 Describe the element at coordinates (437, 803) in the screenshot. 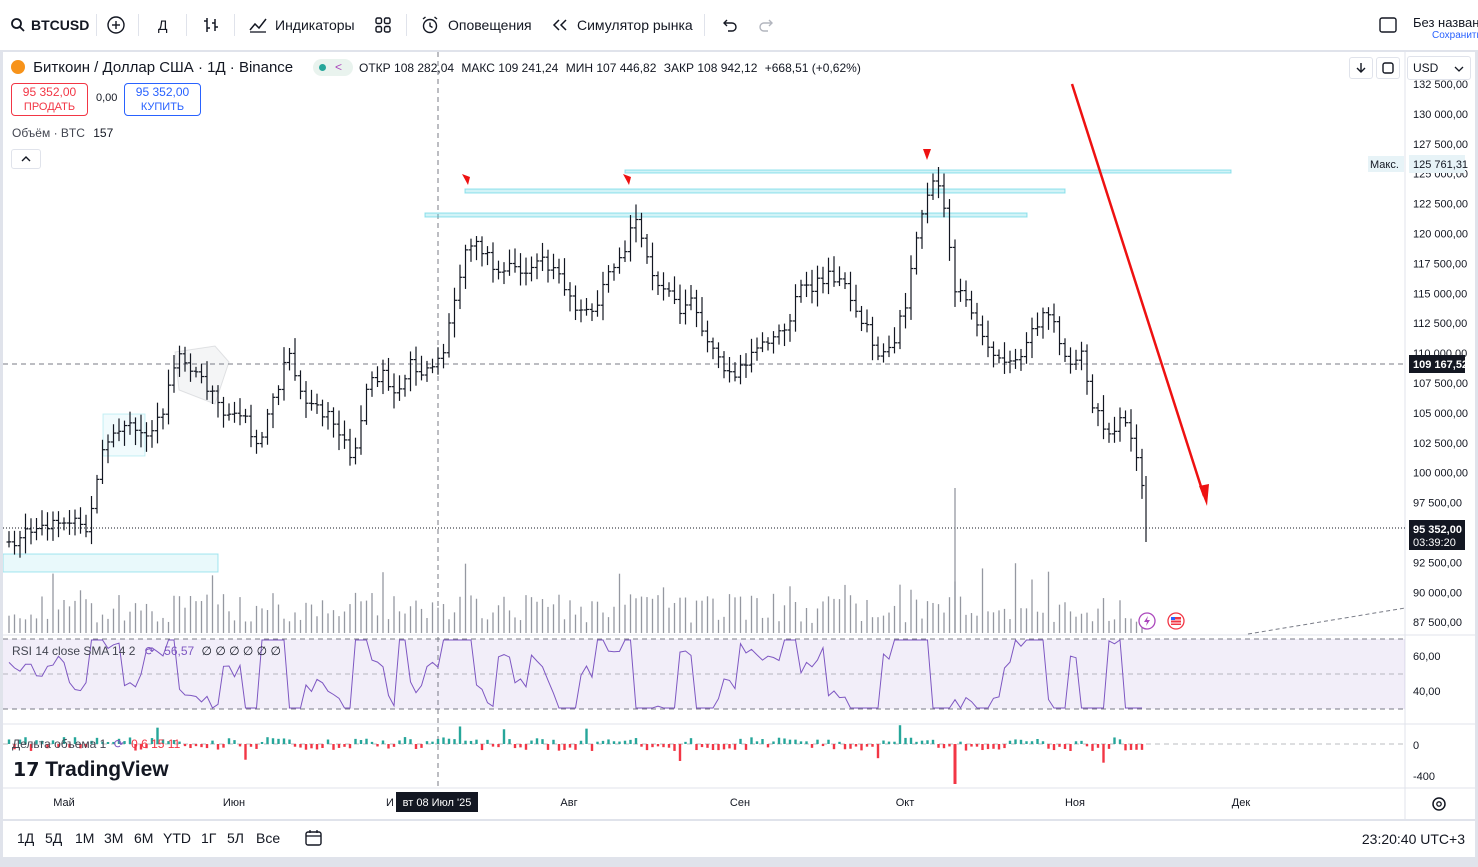

I see `crosshair-date: вт 08 Июл '25` at that location.